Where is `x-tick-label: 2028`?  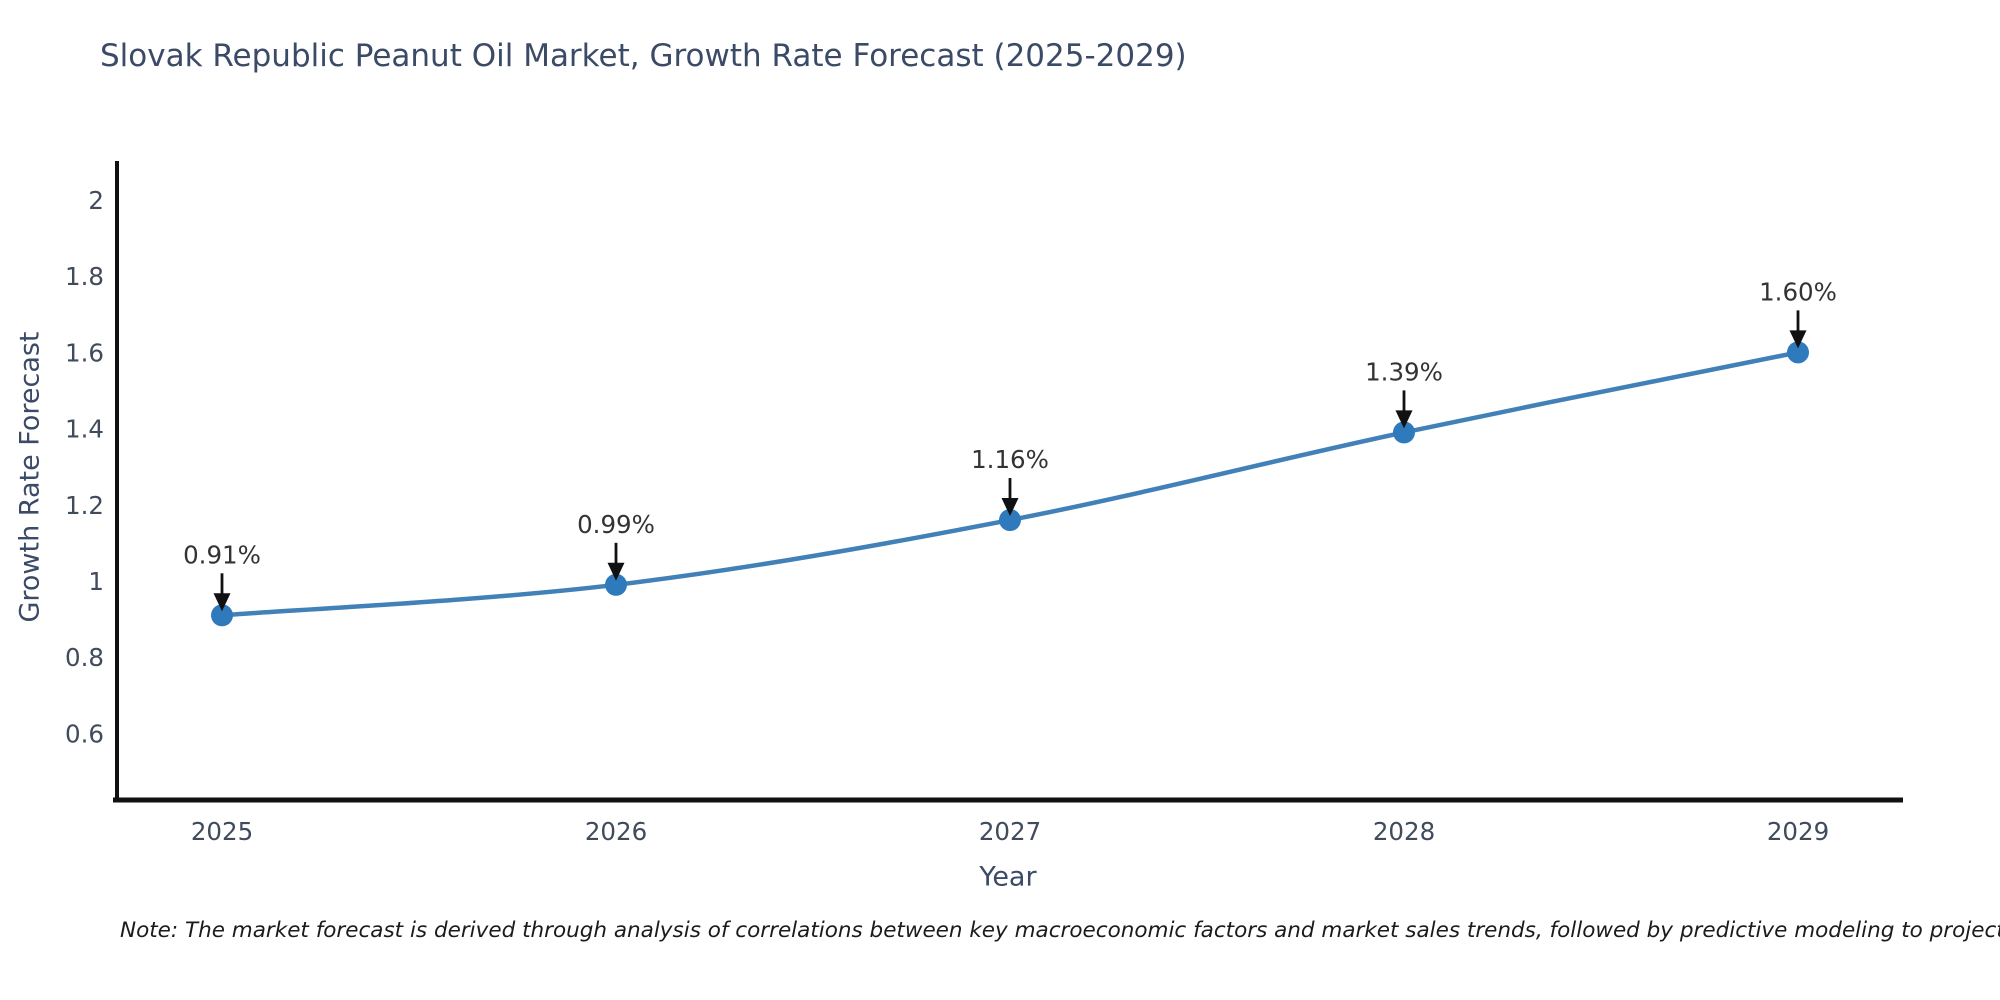 x-tick-label: 2028 is located at coordinates (1404, 831).